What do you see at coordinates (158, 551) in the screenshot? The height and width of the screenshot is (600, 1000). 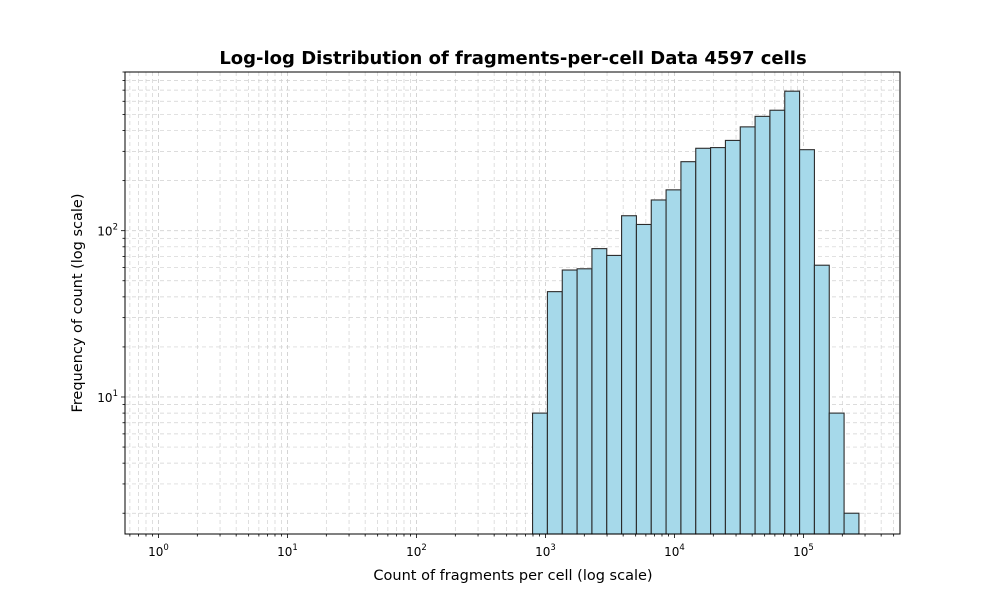 I see `x-tick-label: 10⁰` at bounding box center [158, 551].